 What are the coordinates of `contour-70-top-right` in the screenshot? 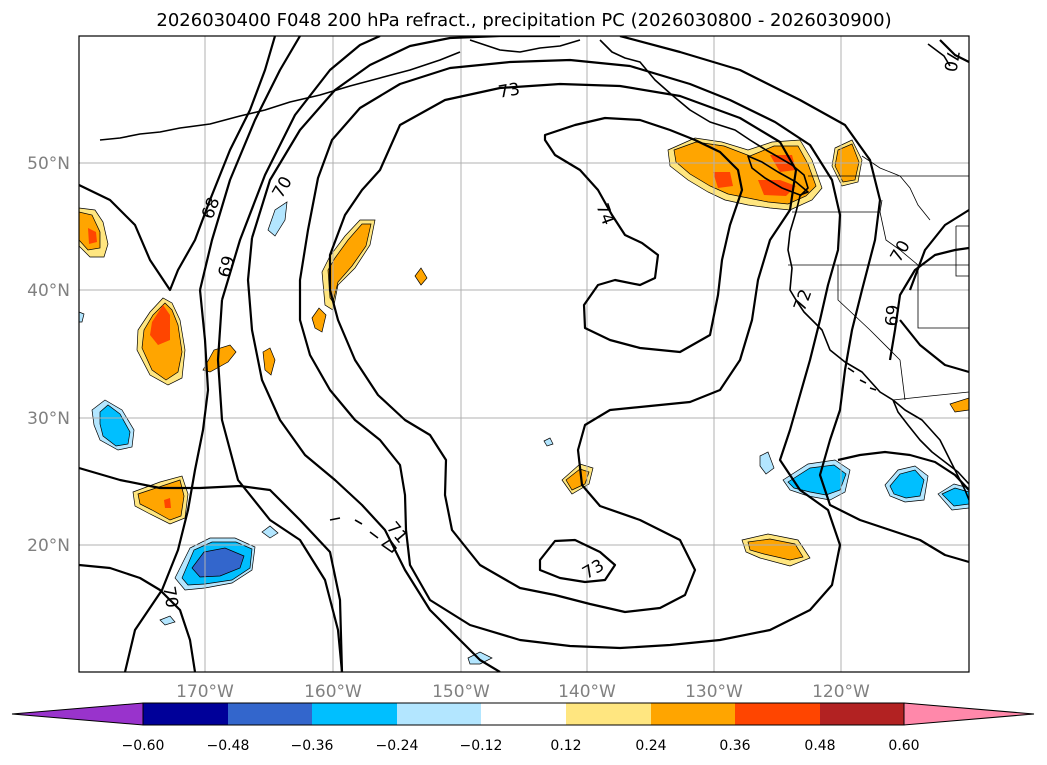 It's located at (954, 51).